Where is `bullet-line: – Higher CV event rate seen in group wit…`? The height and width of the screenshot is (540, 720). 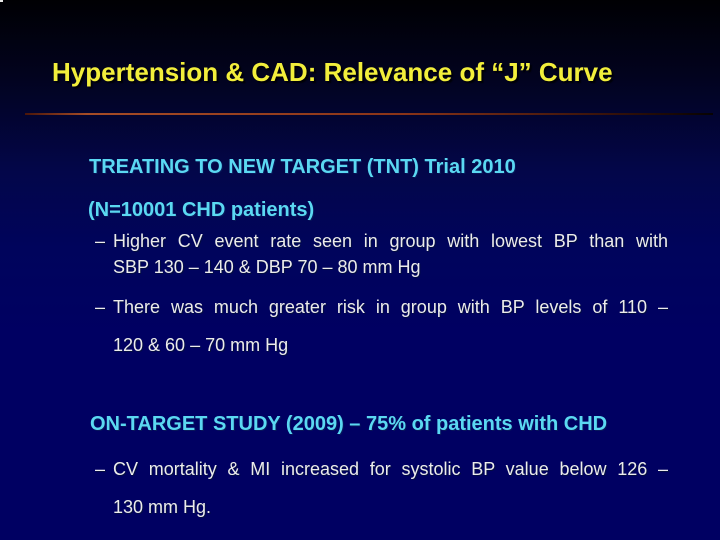
bullet-line: – Higher CV event rate seen in group wit… is located at coordinates (381, 241).